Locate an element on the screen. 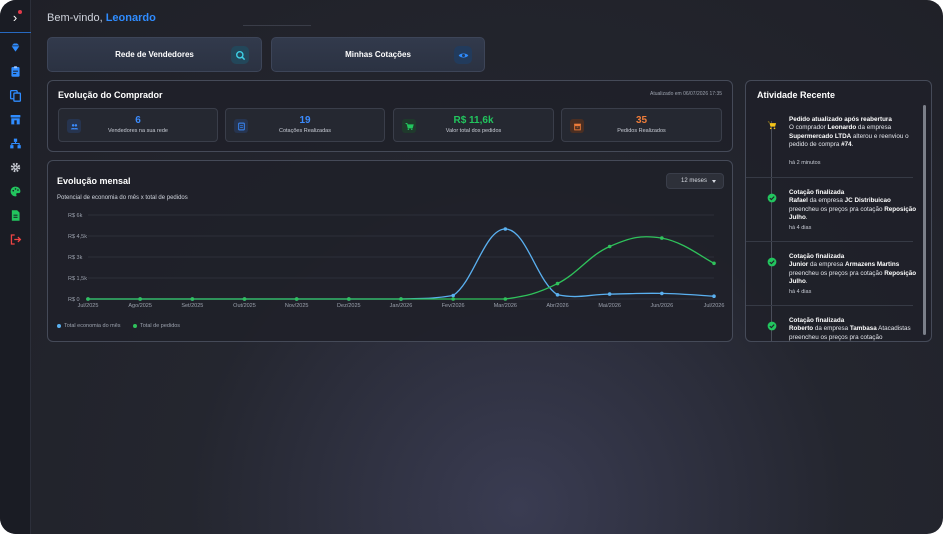 This screenshot has width=943, height=534. buyer-evolution-title: Evolução do Comprador is located at coordinates (110, 95).